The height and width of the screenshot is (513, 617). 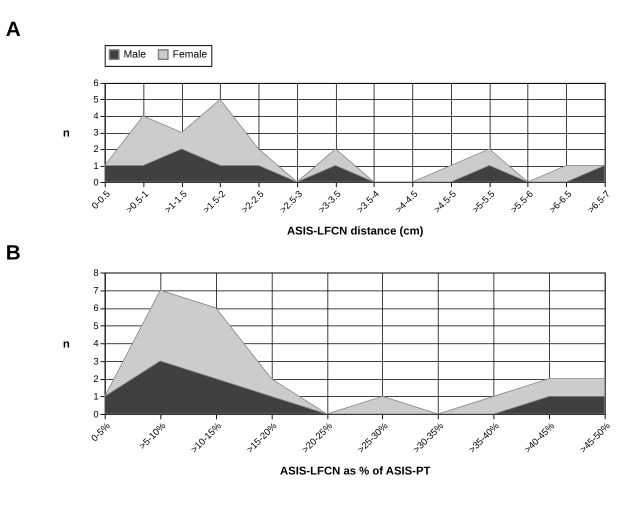 What do you see at coordinates (135, 54) in the screenshot?
I see `legend-label: Male` at bounding box center [135, 54].